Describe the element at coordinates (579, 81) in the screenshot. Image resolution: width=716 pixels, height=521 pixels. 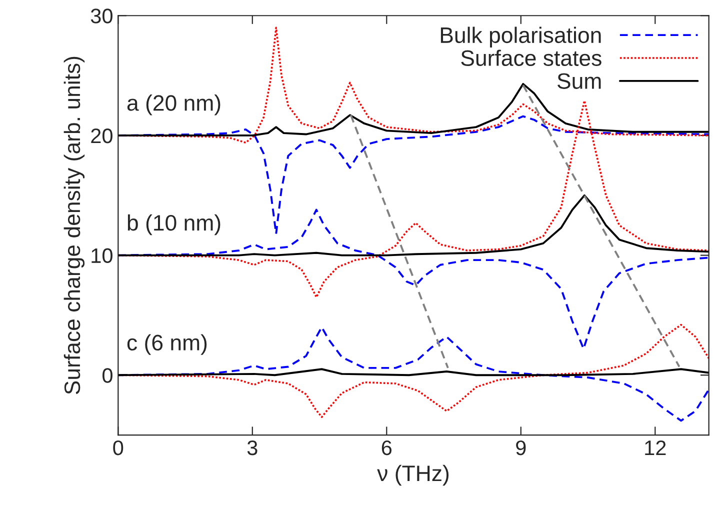
I see `legend-label: Sum` at that location.